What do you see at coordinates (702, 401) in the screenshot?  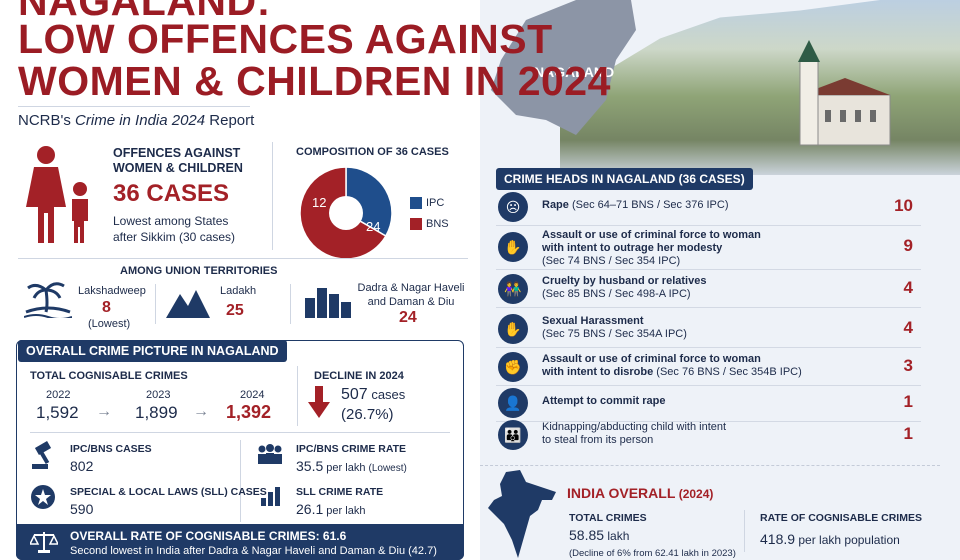 I see `crime-row-text: Attempt to commit rape` at bounding box center [702, 401].